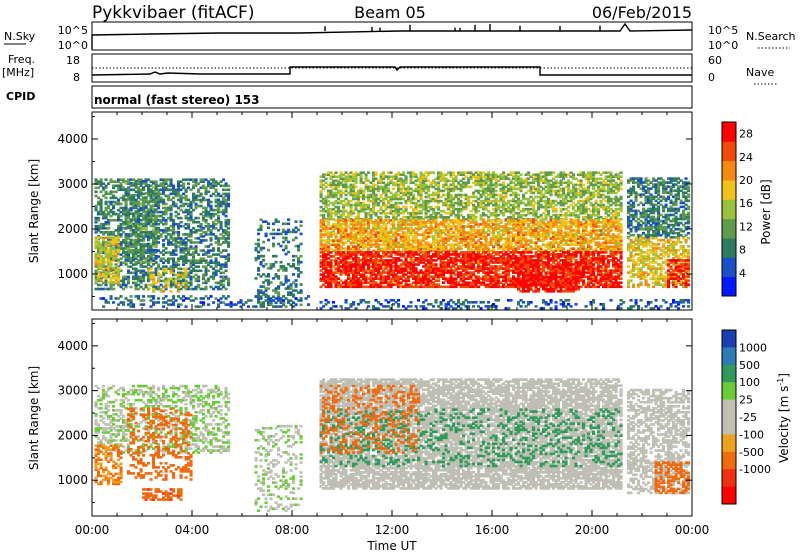  Describe the element at coordinates (723, 45) in the screenshot. I see `nsearch-tick-bottom: 10^0` at that location.